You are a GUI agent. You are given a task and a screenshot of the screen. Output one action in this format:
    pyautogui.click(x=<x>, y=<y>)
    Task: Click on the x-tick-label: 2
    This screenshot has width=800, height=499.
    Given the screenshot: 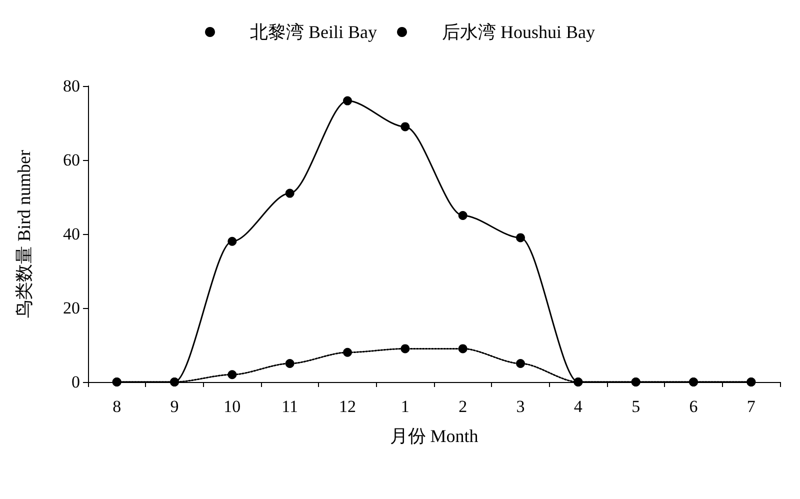 What is the action you would take?
    pyautogui.click(x=463, y=406)
    